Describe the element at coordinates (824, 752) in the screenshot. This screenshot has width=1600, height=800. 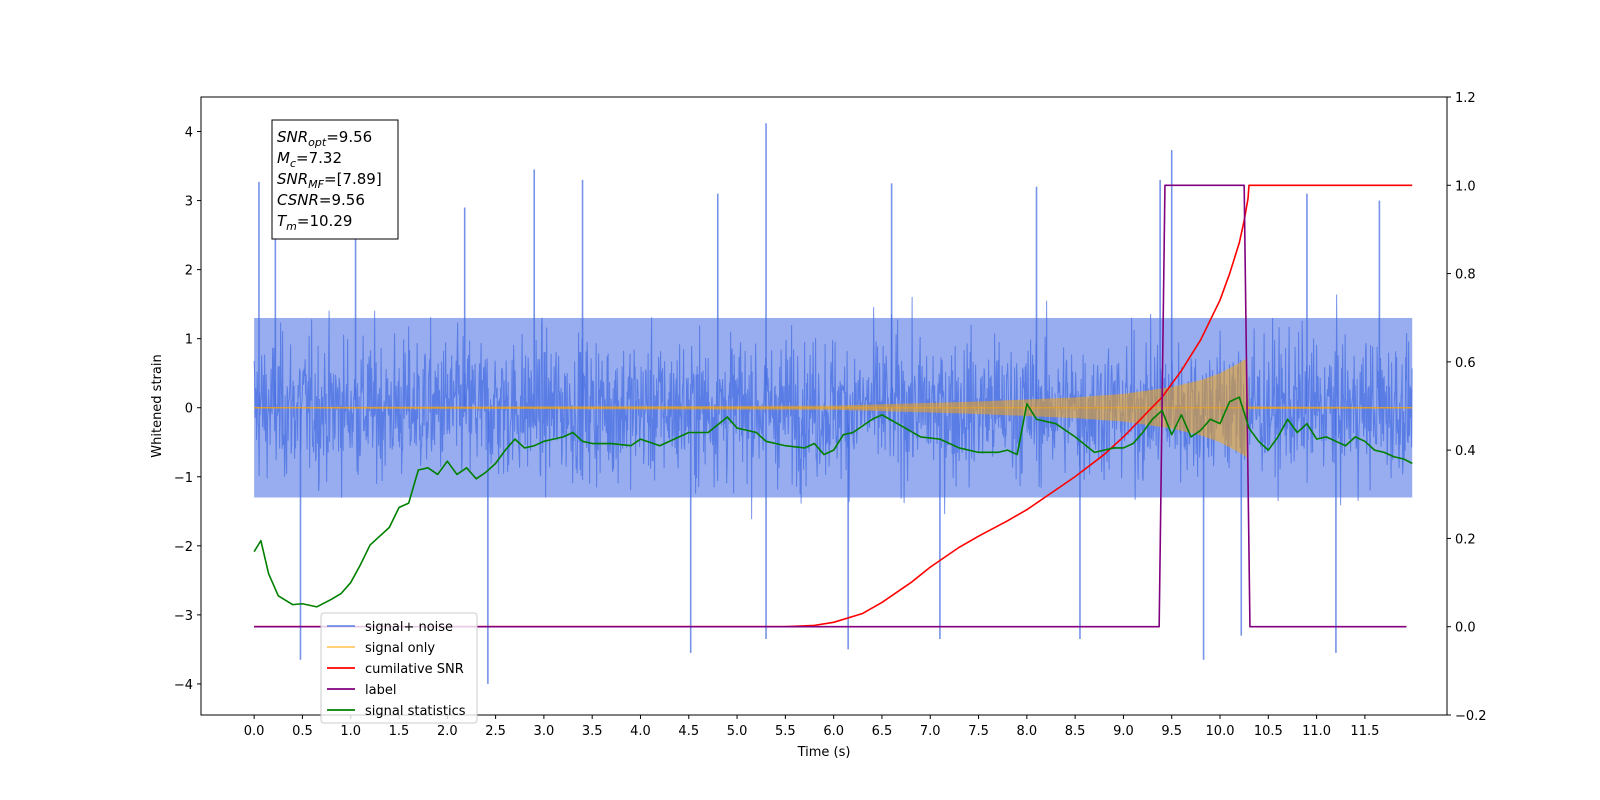
I see `x-axis-title: Time (s)` at that location.